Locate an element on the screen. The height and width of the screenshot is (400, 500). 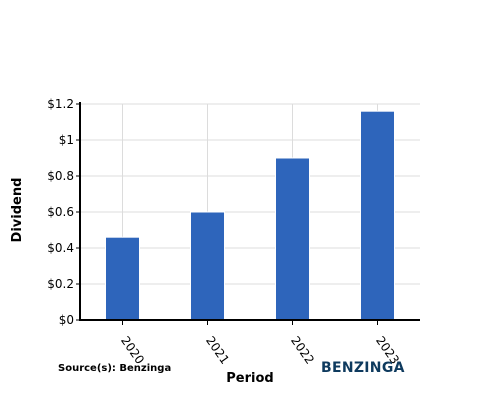
y-axis-title: Dividend is located at coordinates (17, 210).